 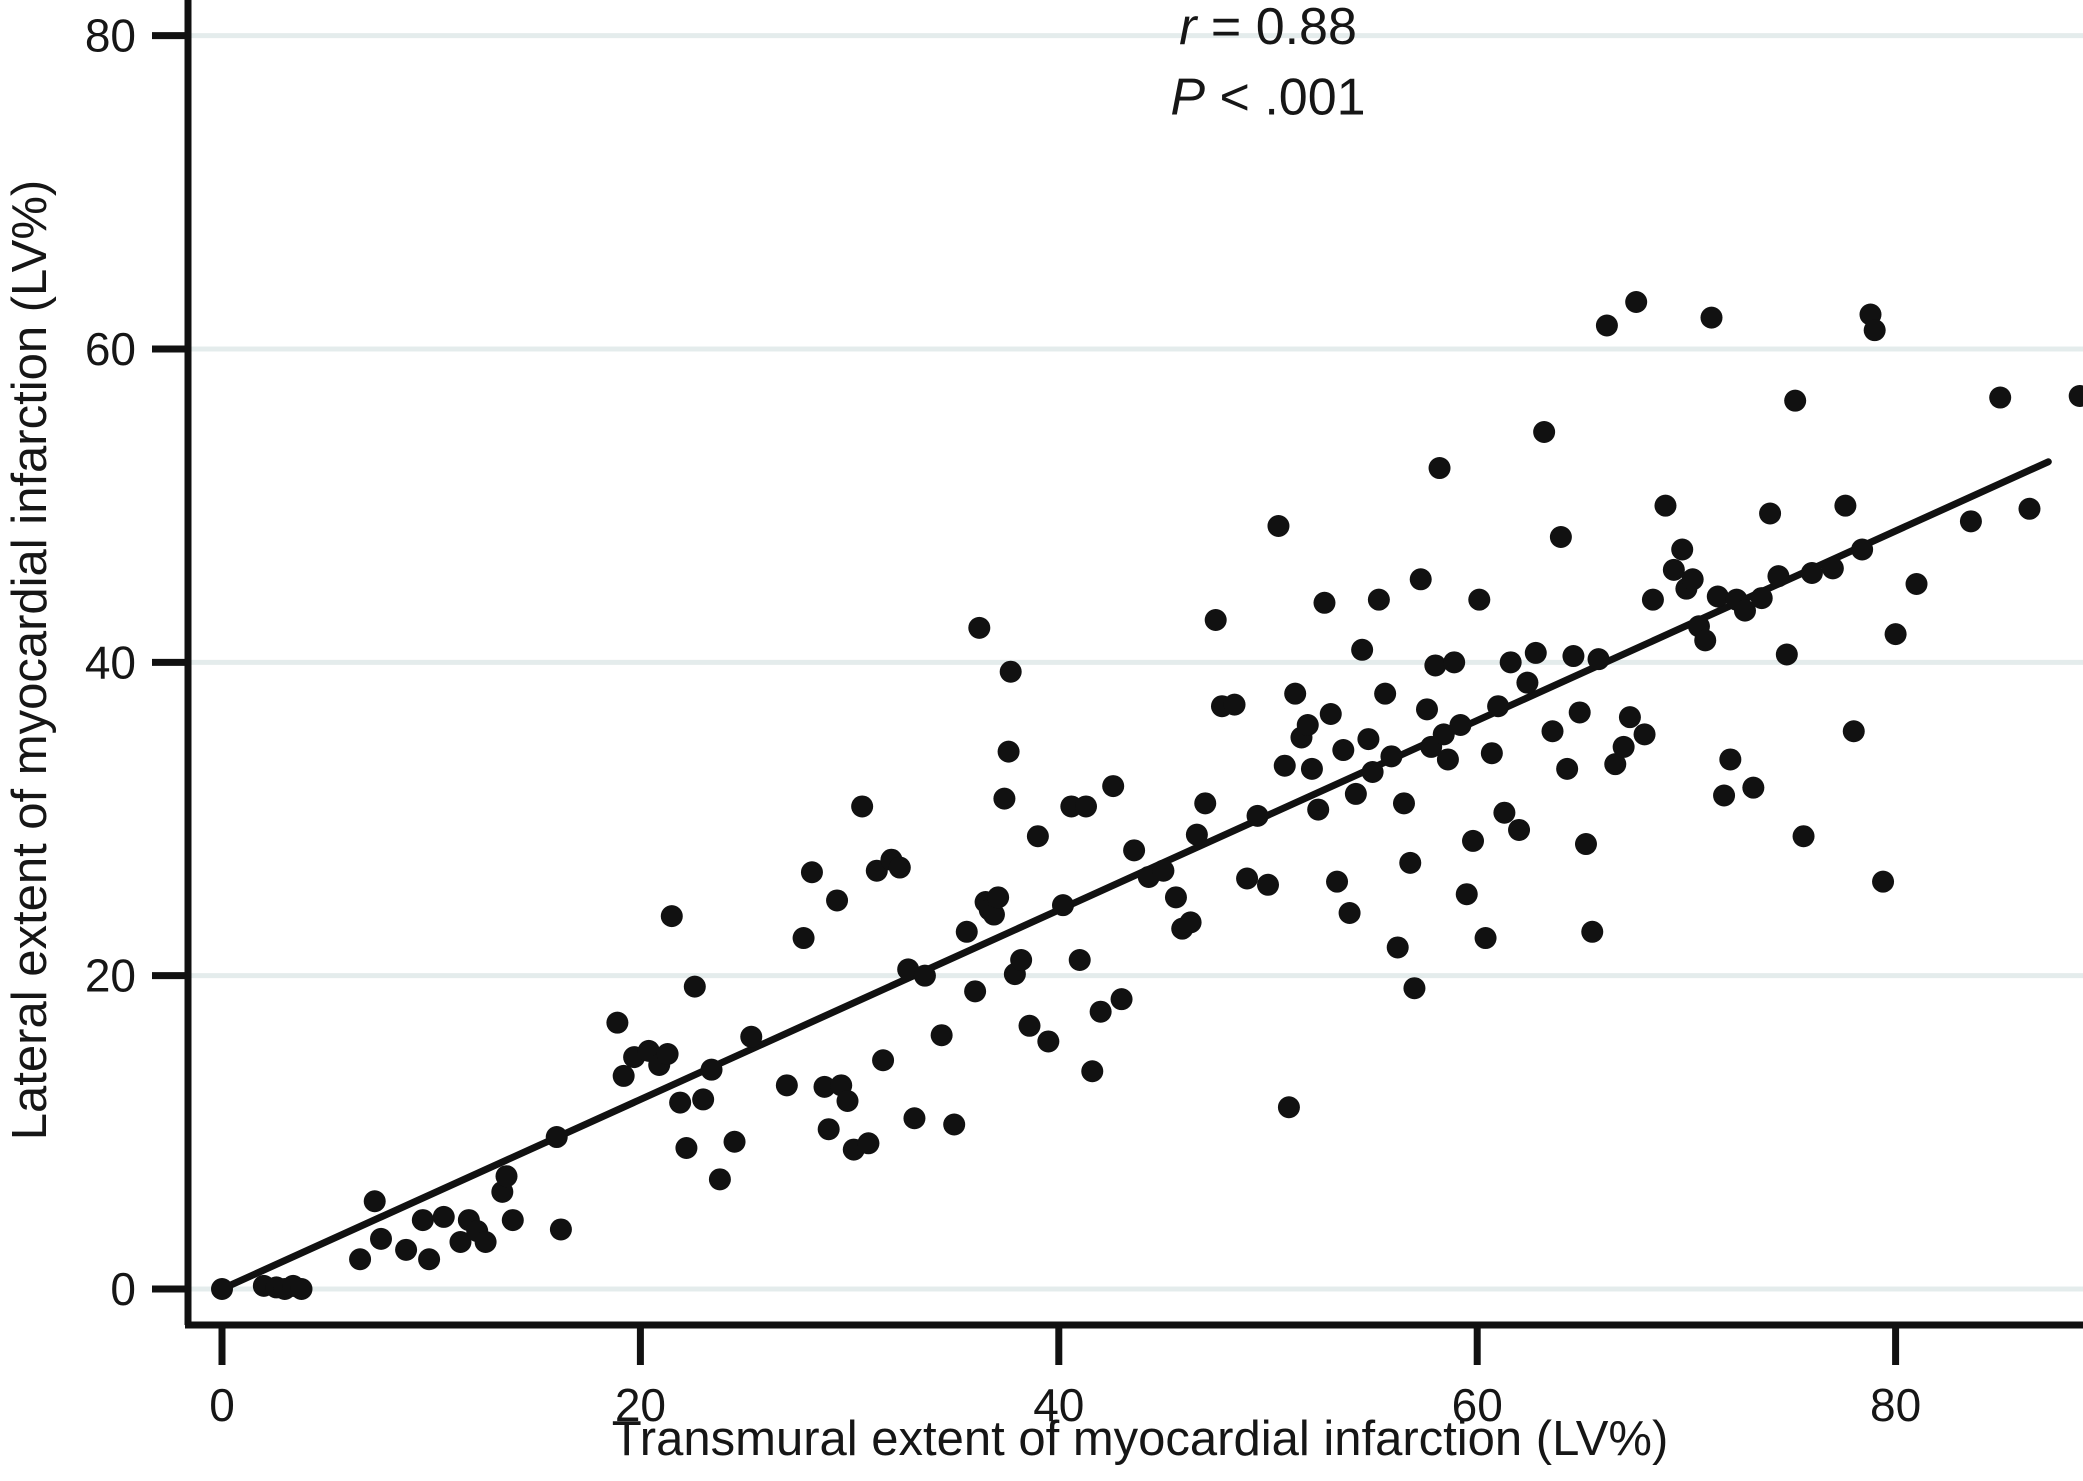 I want to click on y-tick-label-group: 0 20 40 60 80, so click(x=110, y=662).